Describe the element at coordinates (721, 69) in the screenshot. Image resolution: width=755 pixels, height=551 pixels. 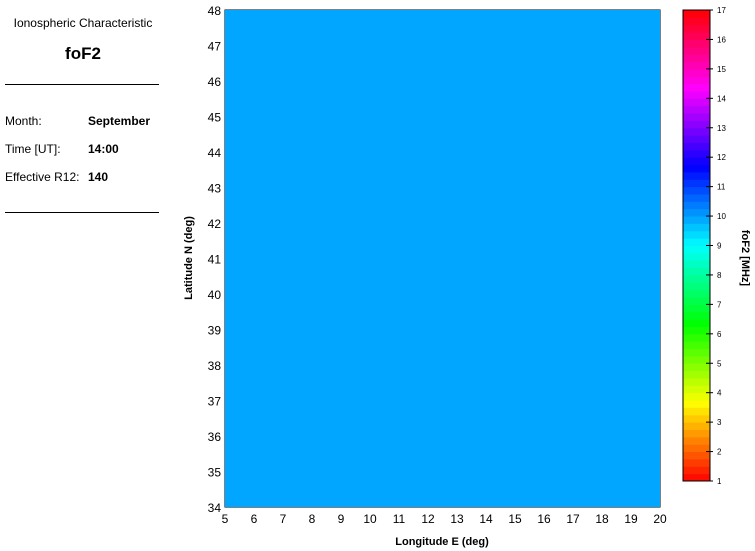
I see `colorbar-tick-label: 15` at that location.